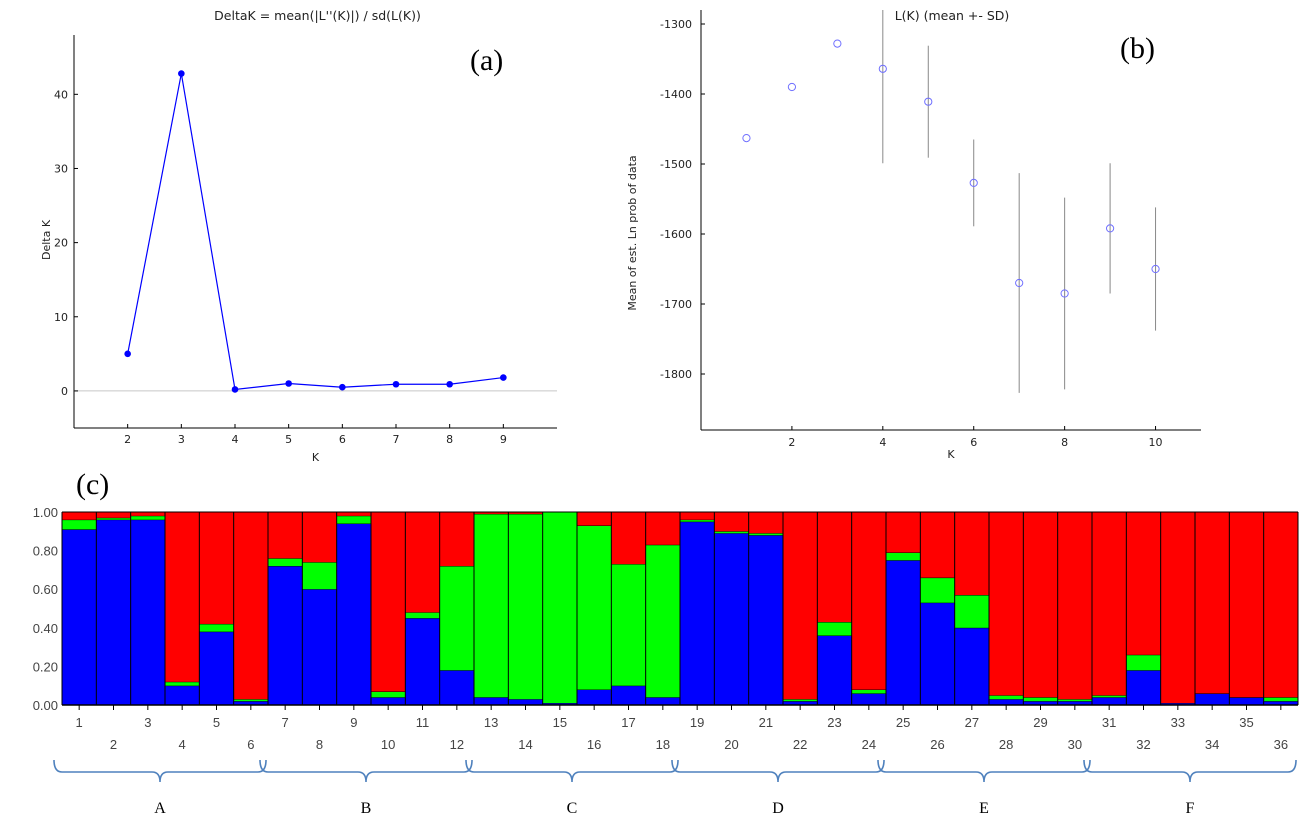  Describe the element at coordinates (288, 439) in the screenshot. I see `panel-a-x-tick-label: 5` at that location.